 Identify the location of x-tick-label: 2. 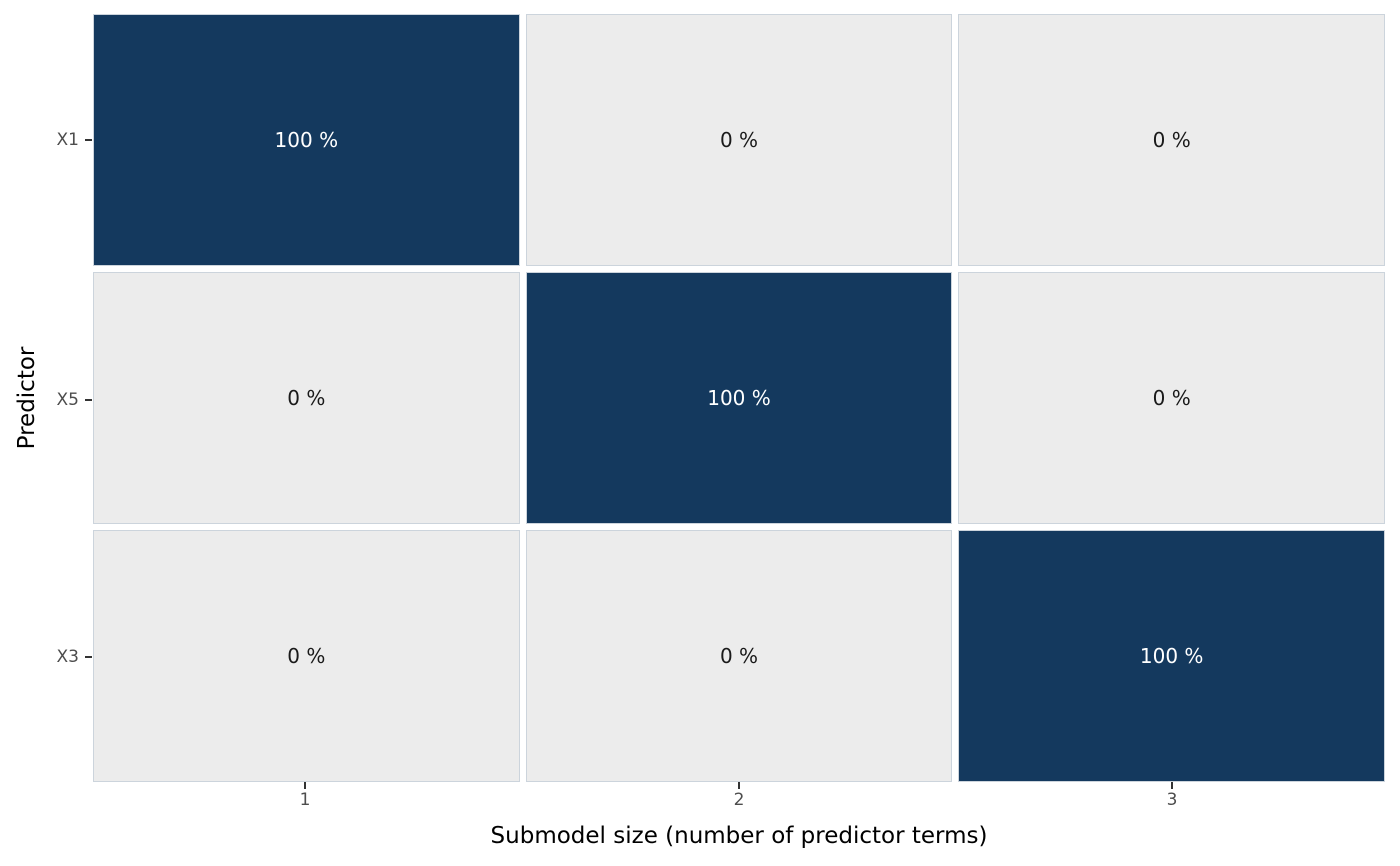
(739, 800).